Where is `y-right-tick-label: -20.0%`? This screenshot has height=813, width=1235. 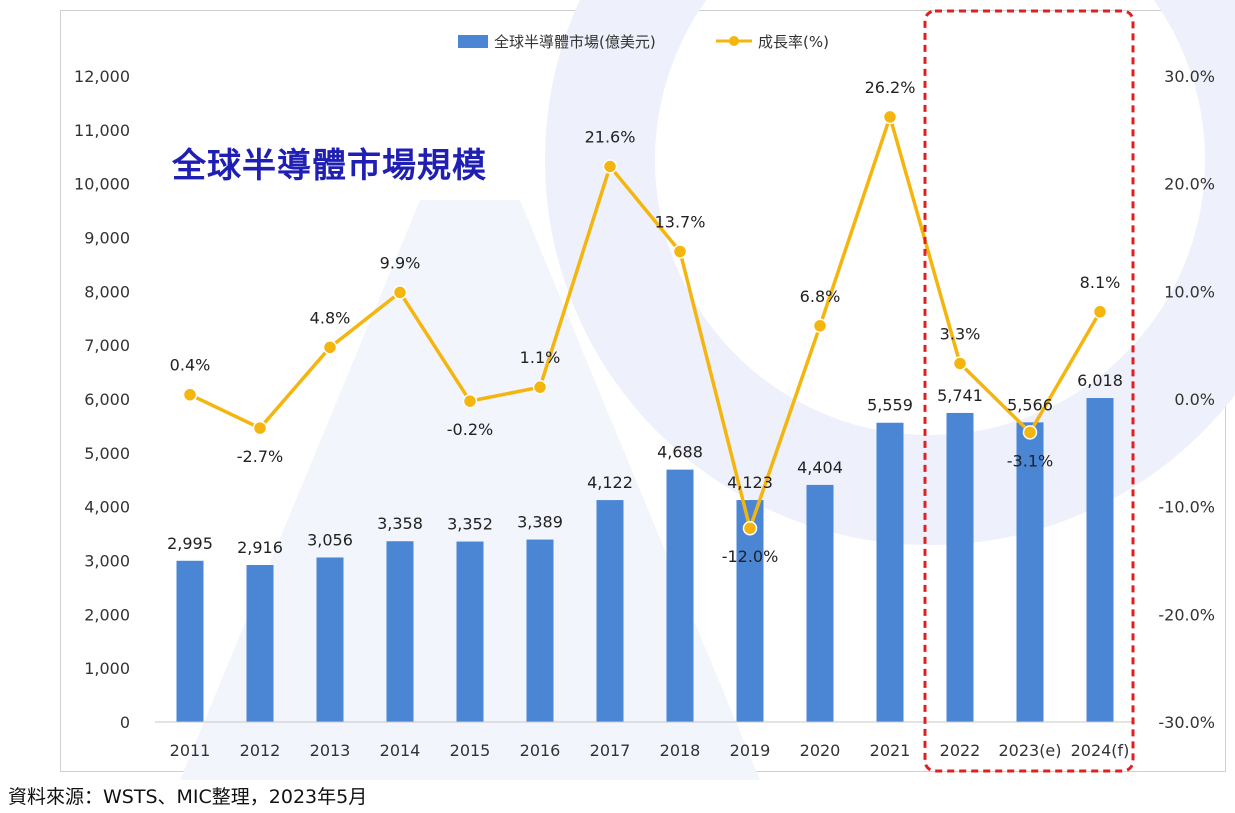
y-right-tick-label: -20.0% is located at coordinates (1186, 614).